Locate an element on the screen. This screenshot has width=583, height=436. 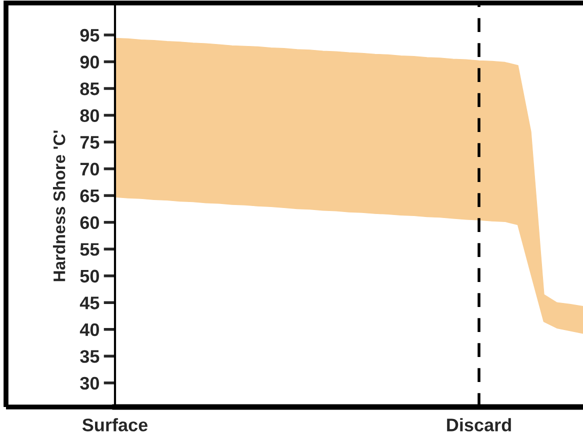
x-tick-label: Discard is located at coordinates (479, 425).